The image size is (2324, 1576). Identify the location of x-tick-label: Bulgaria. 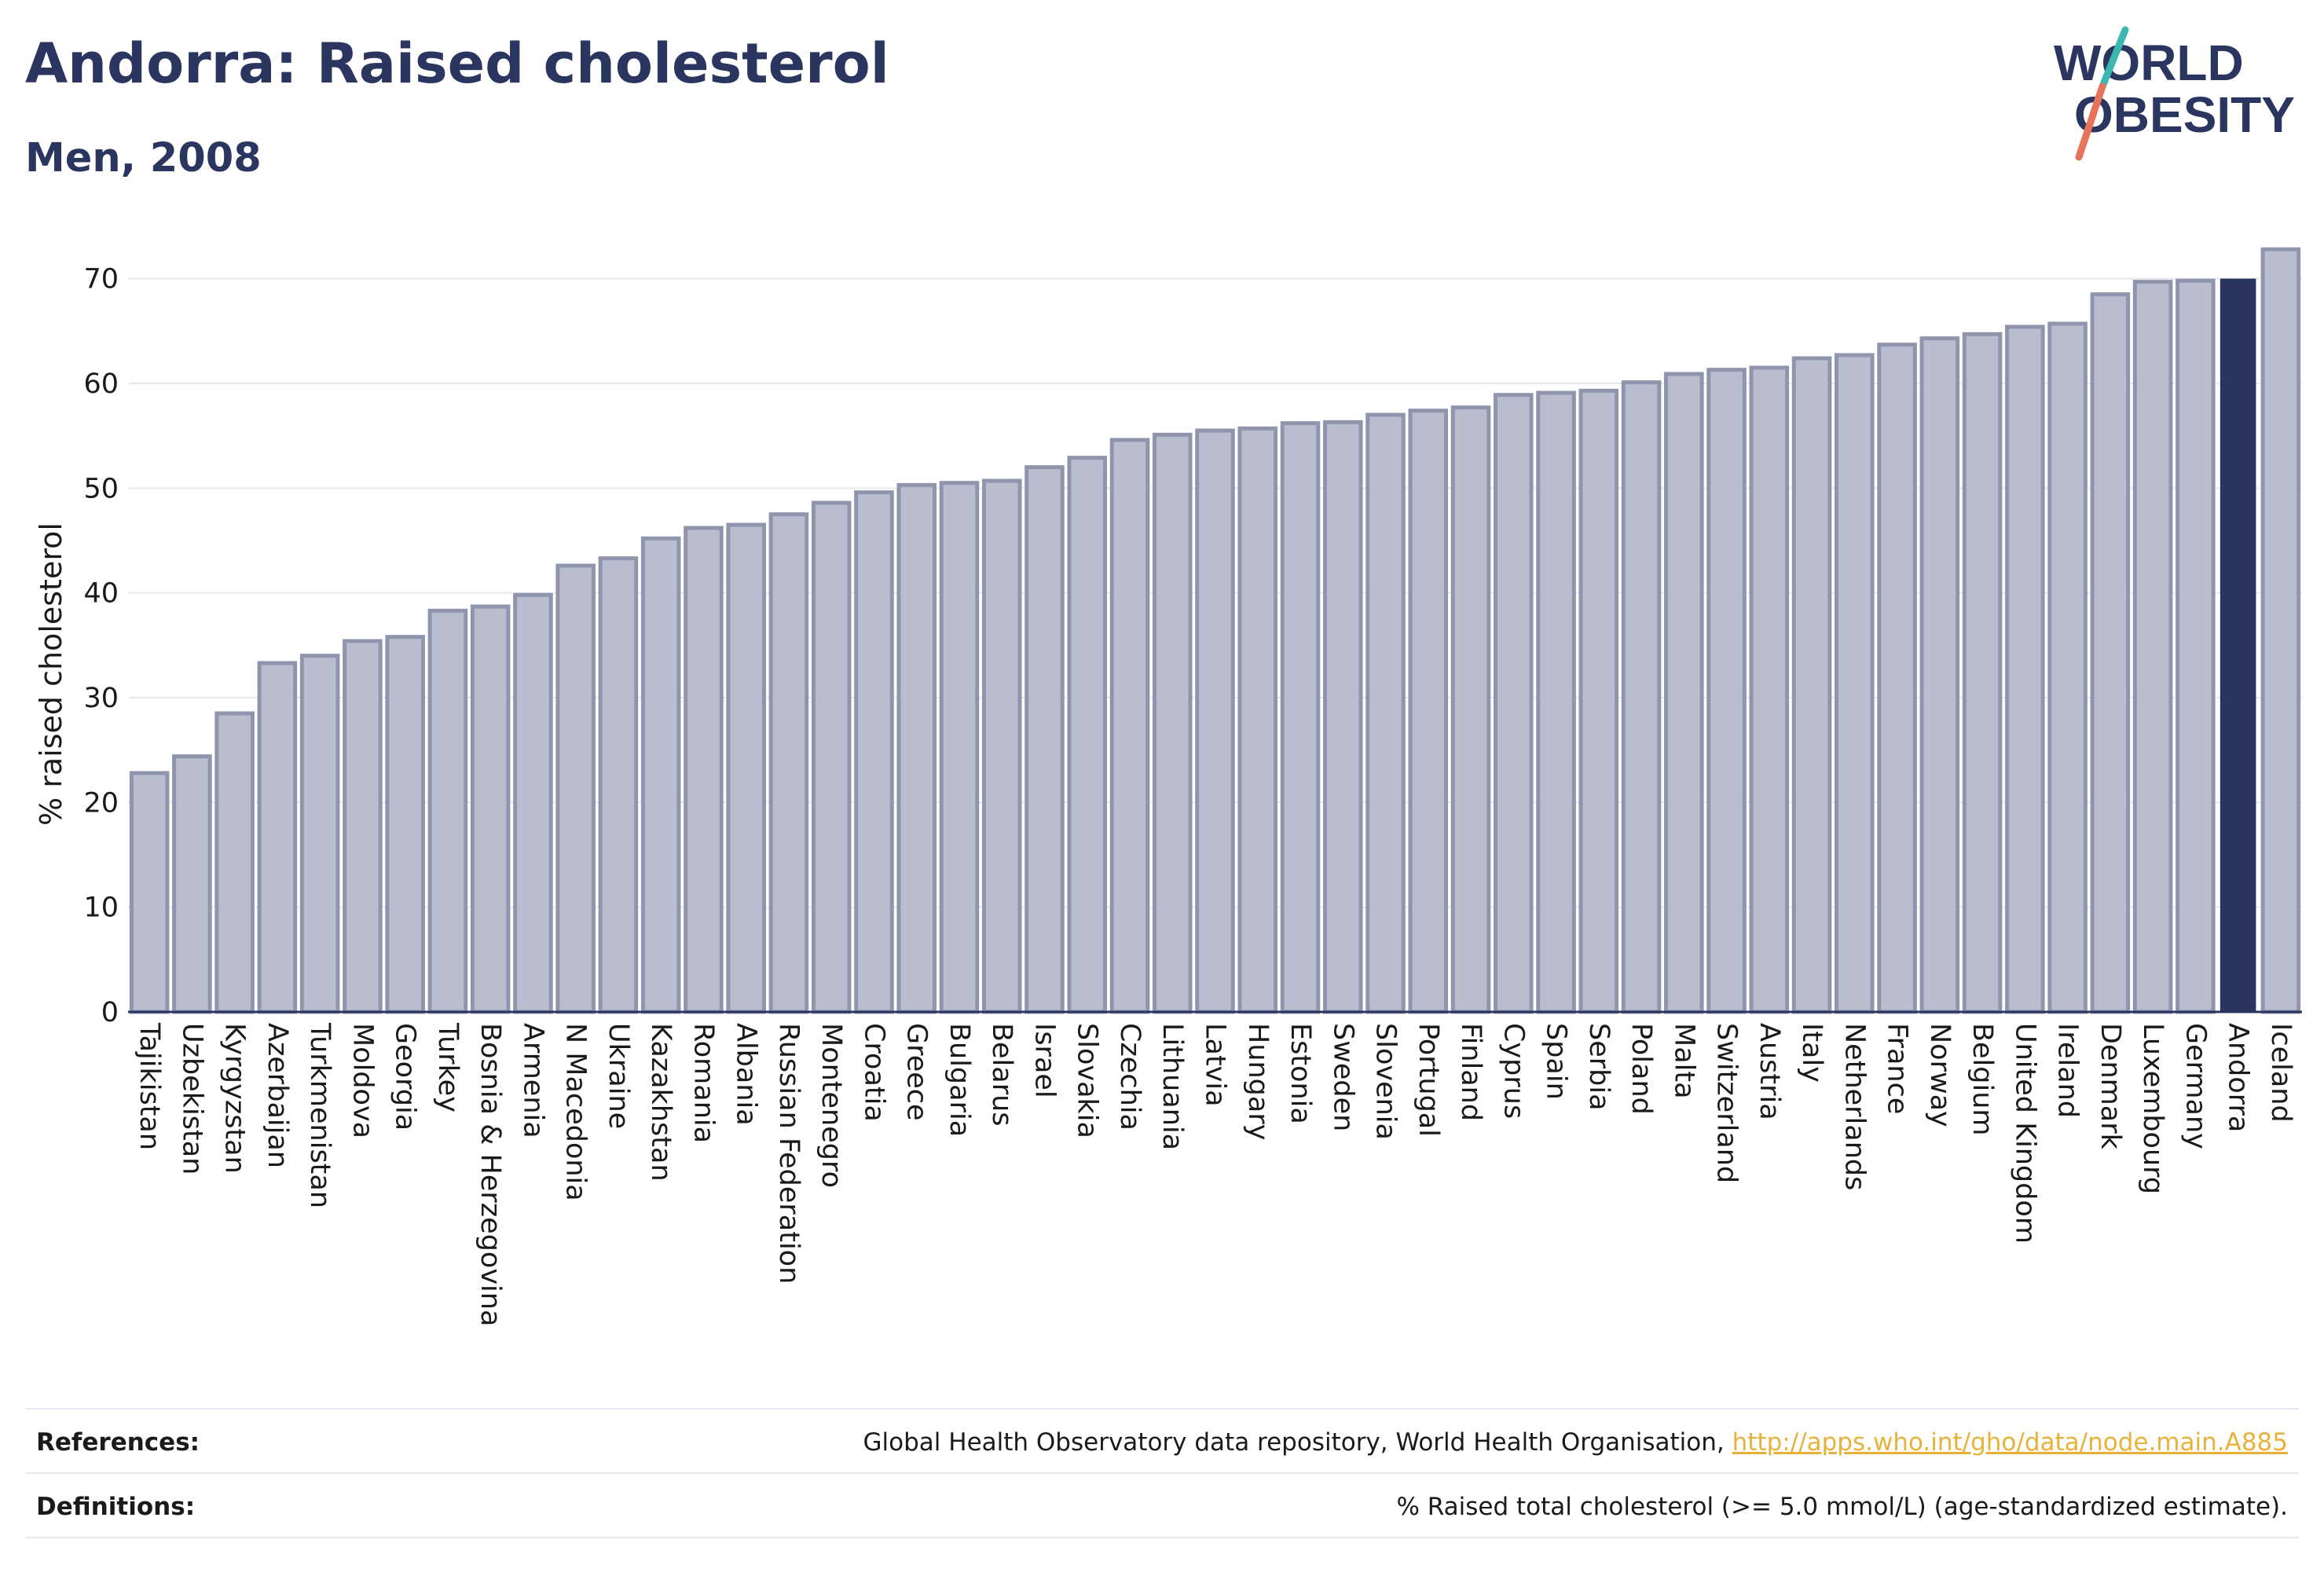
(959, 1080).